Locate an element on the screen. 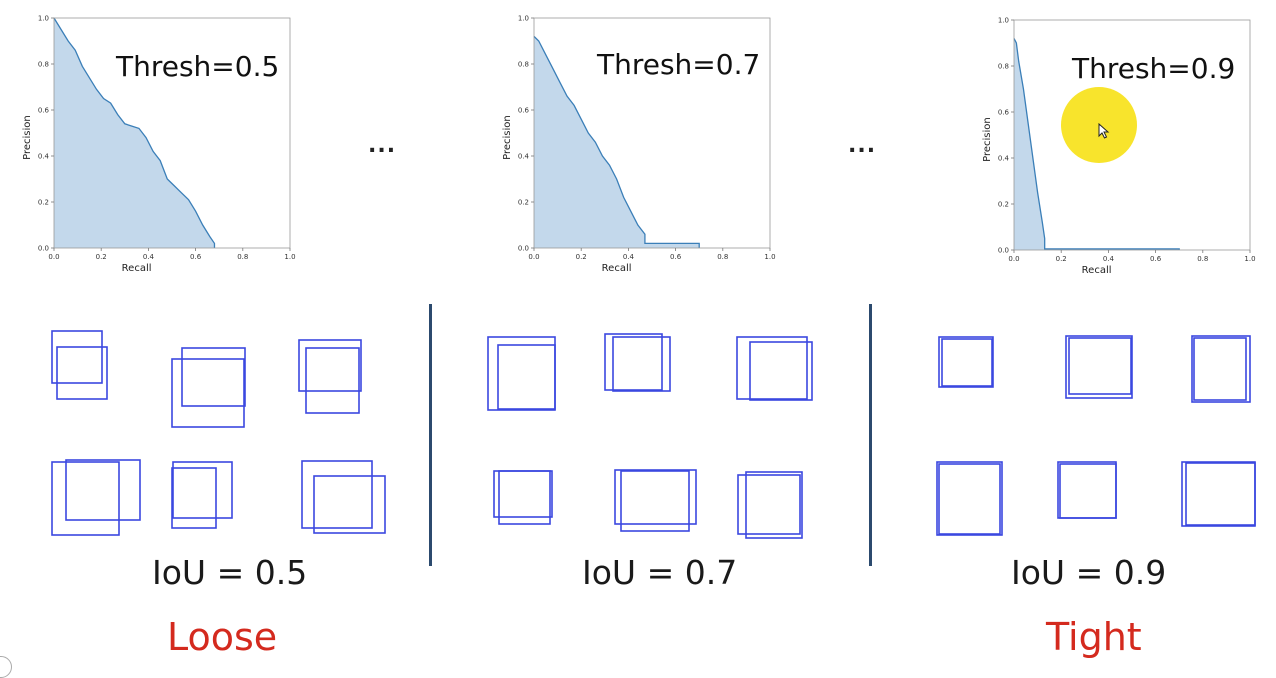 Image resolution: width=1276 pixels, height=678 pixels. verdict-tight: Tight is located at coordinates (1094, 637).